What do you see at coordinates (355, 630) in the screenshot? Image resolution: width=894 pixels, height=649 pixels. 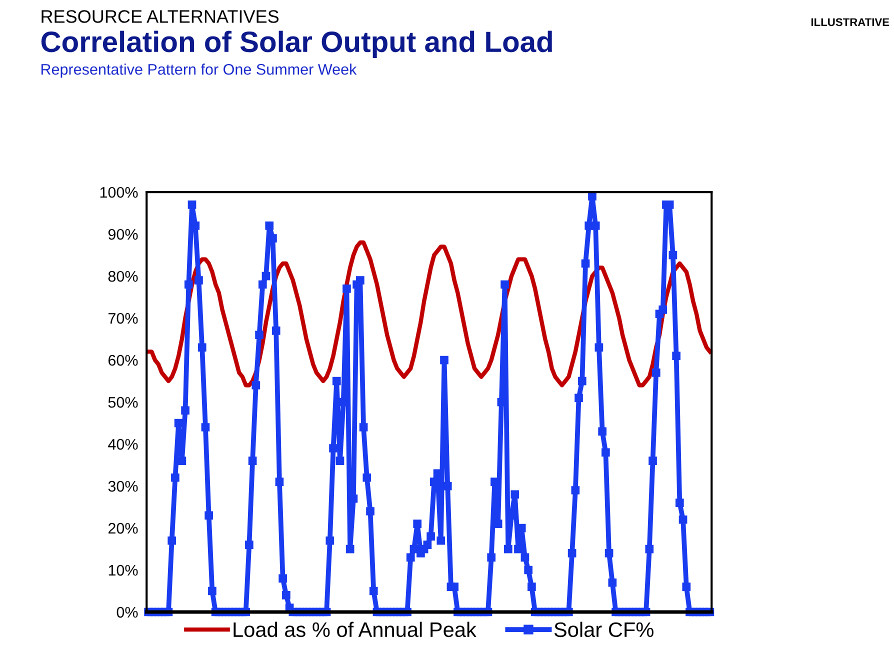 I see `legend-label: Load as % of Annual Peak` at bounding box center [355, 630].